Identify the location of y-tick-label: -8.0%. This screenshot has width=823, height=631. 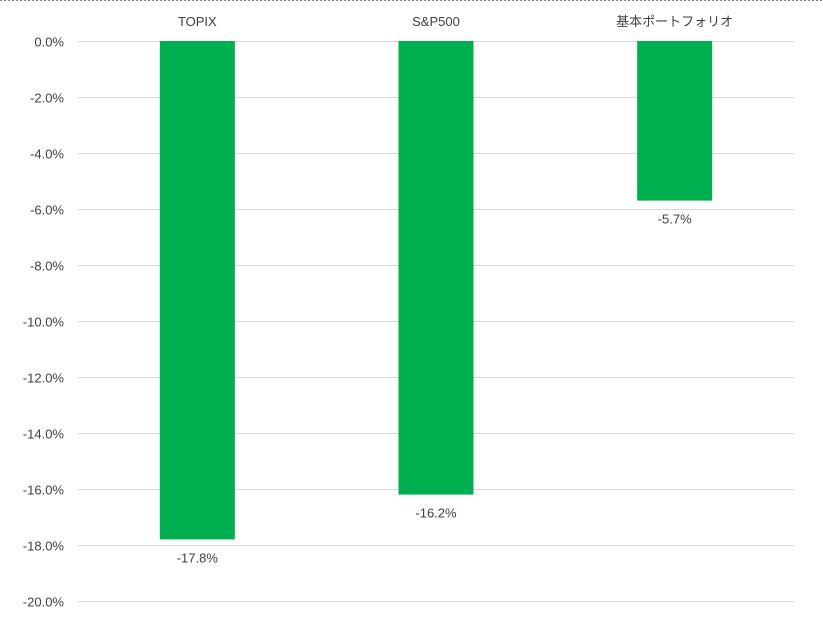
(47, 266).